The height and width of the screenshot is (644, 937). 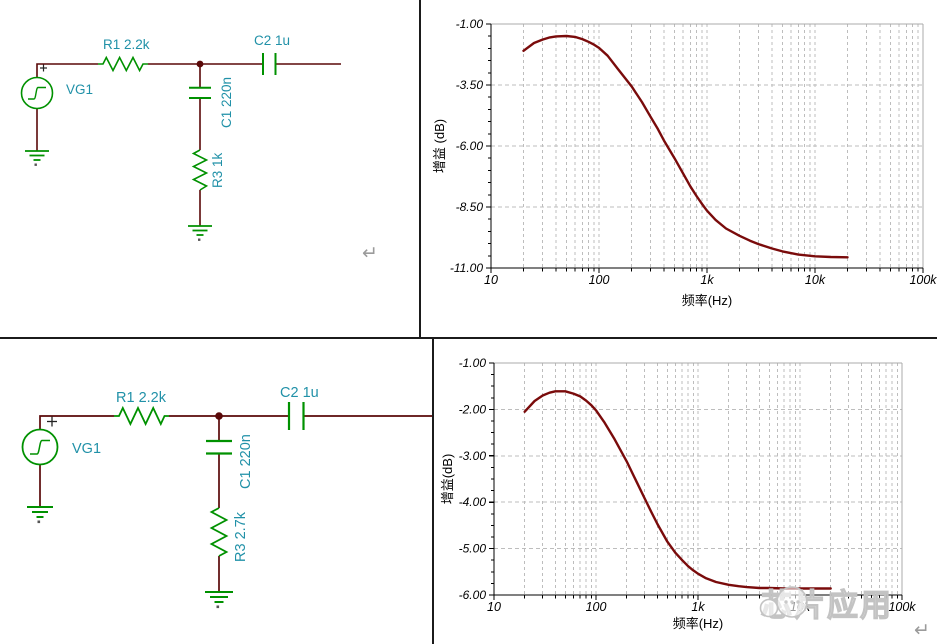 I want to click on y-axis-title: 增益 (dB), so click(x=439, y=146).